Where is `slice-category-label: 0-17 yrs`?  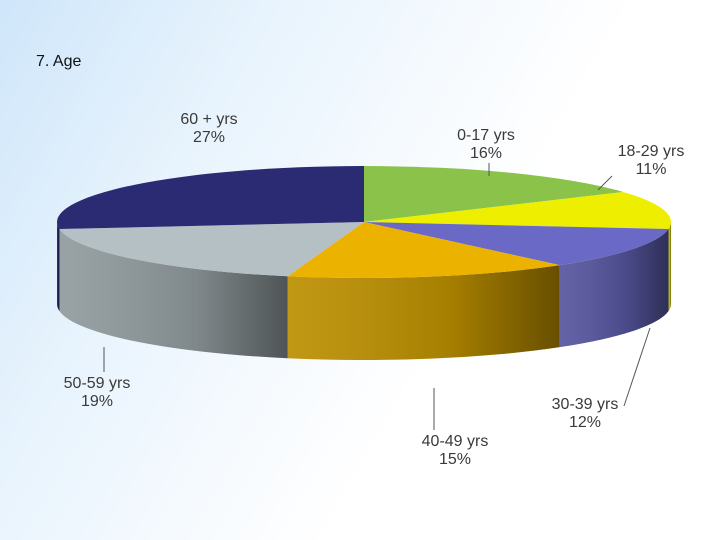 slice-category-label: 0-17 yrs is located at coordinates (486, 135).